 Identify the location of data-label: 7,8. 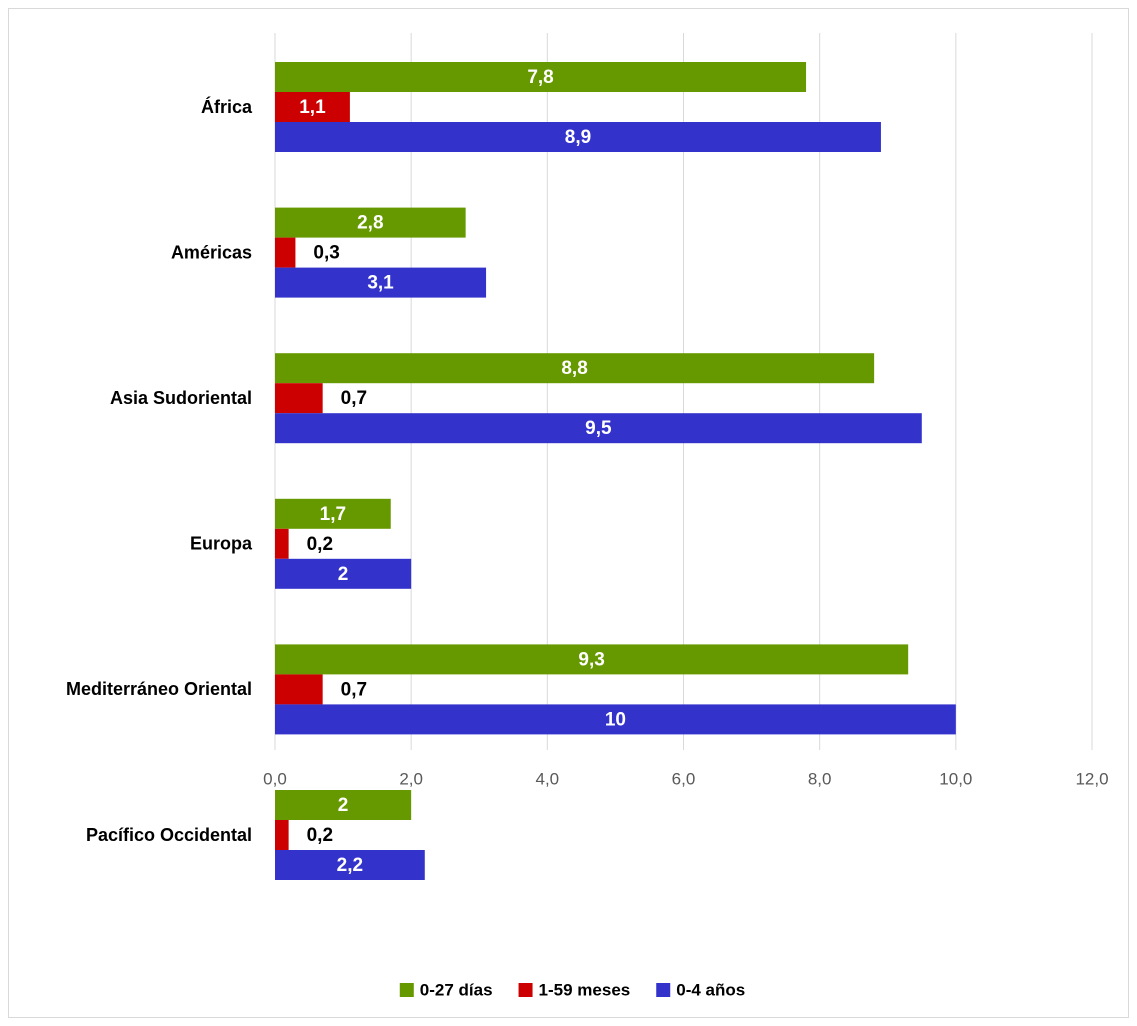
(540, 77).